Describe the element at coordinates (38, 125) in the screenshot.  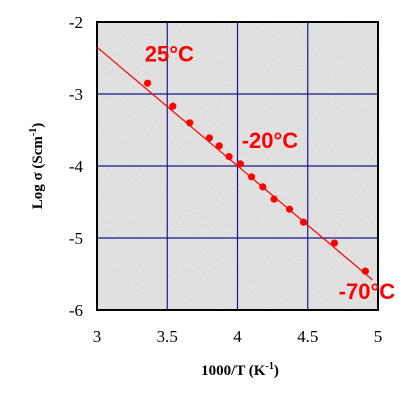
I see `y-axis-title-close: )` at that location.